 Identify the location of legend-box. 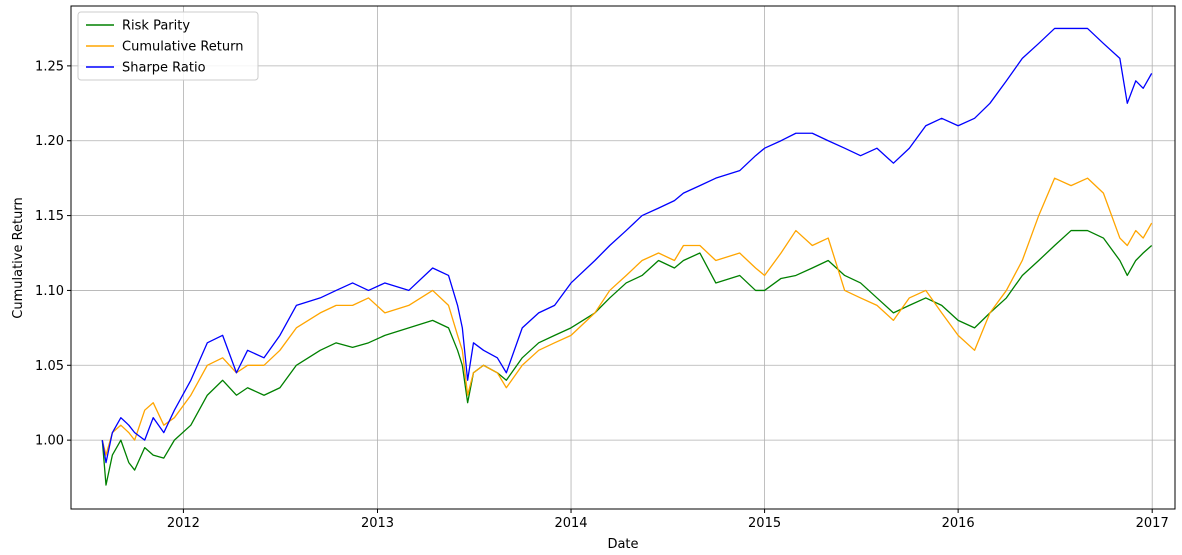
(168, 46).